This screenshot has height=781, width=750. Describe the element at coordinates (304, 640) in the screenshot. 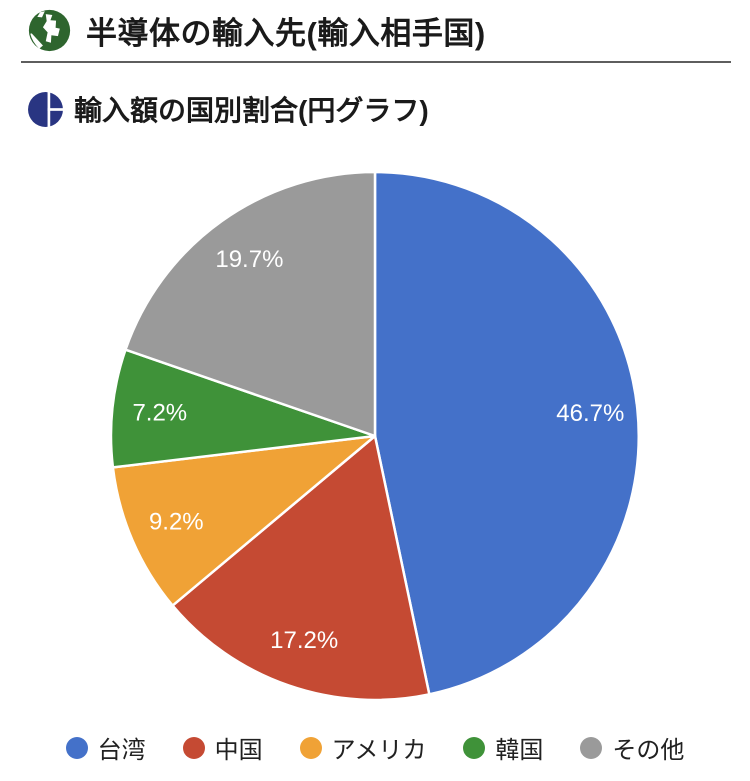

I see `pie-slice-label-1: 17.2%` at that location.